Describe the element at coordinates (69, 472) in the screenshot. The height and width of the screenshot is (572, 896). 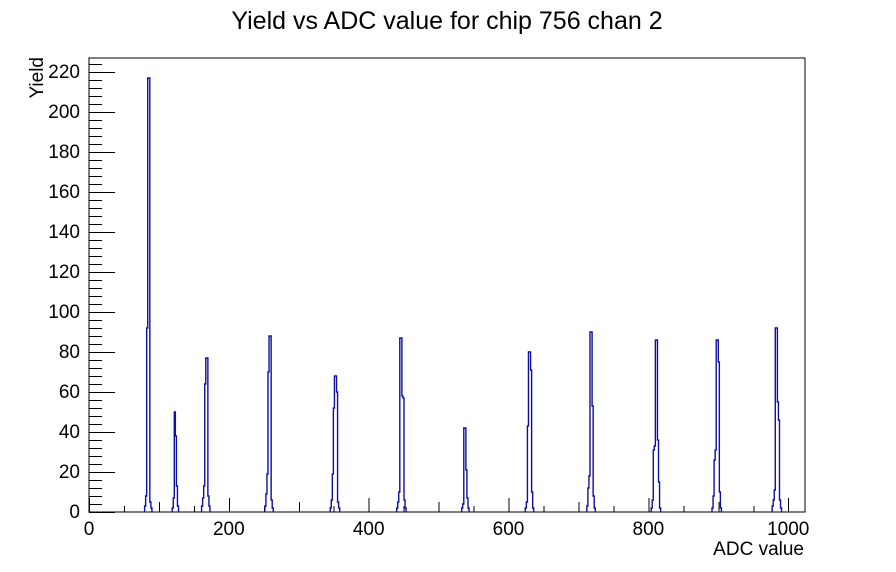
I see `y-tick-label: 20` at that location.